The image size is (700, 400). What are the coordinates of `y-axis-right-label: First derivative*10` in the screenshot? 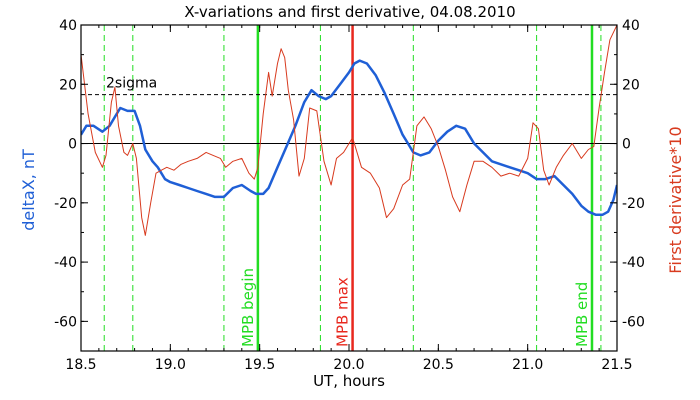 It's located at (675, 199).